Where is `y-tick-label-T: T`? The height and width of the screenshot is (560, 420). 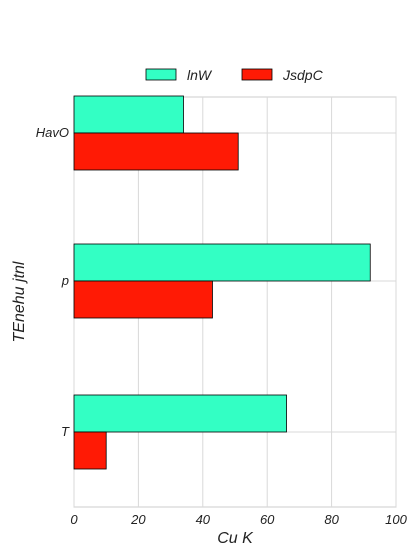 y-tick-label-T: T is located at coordinates (65, 431).